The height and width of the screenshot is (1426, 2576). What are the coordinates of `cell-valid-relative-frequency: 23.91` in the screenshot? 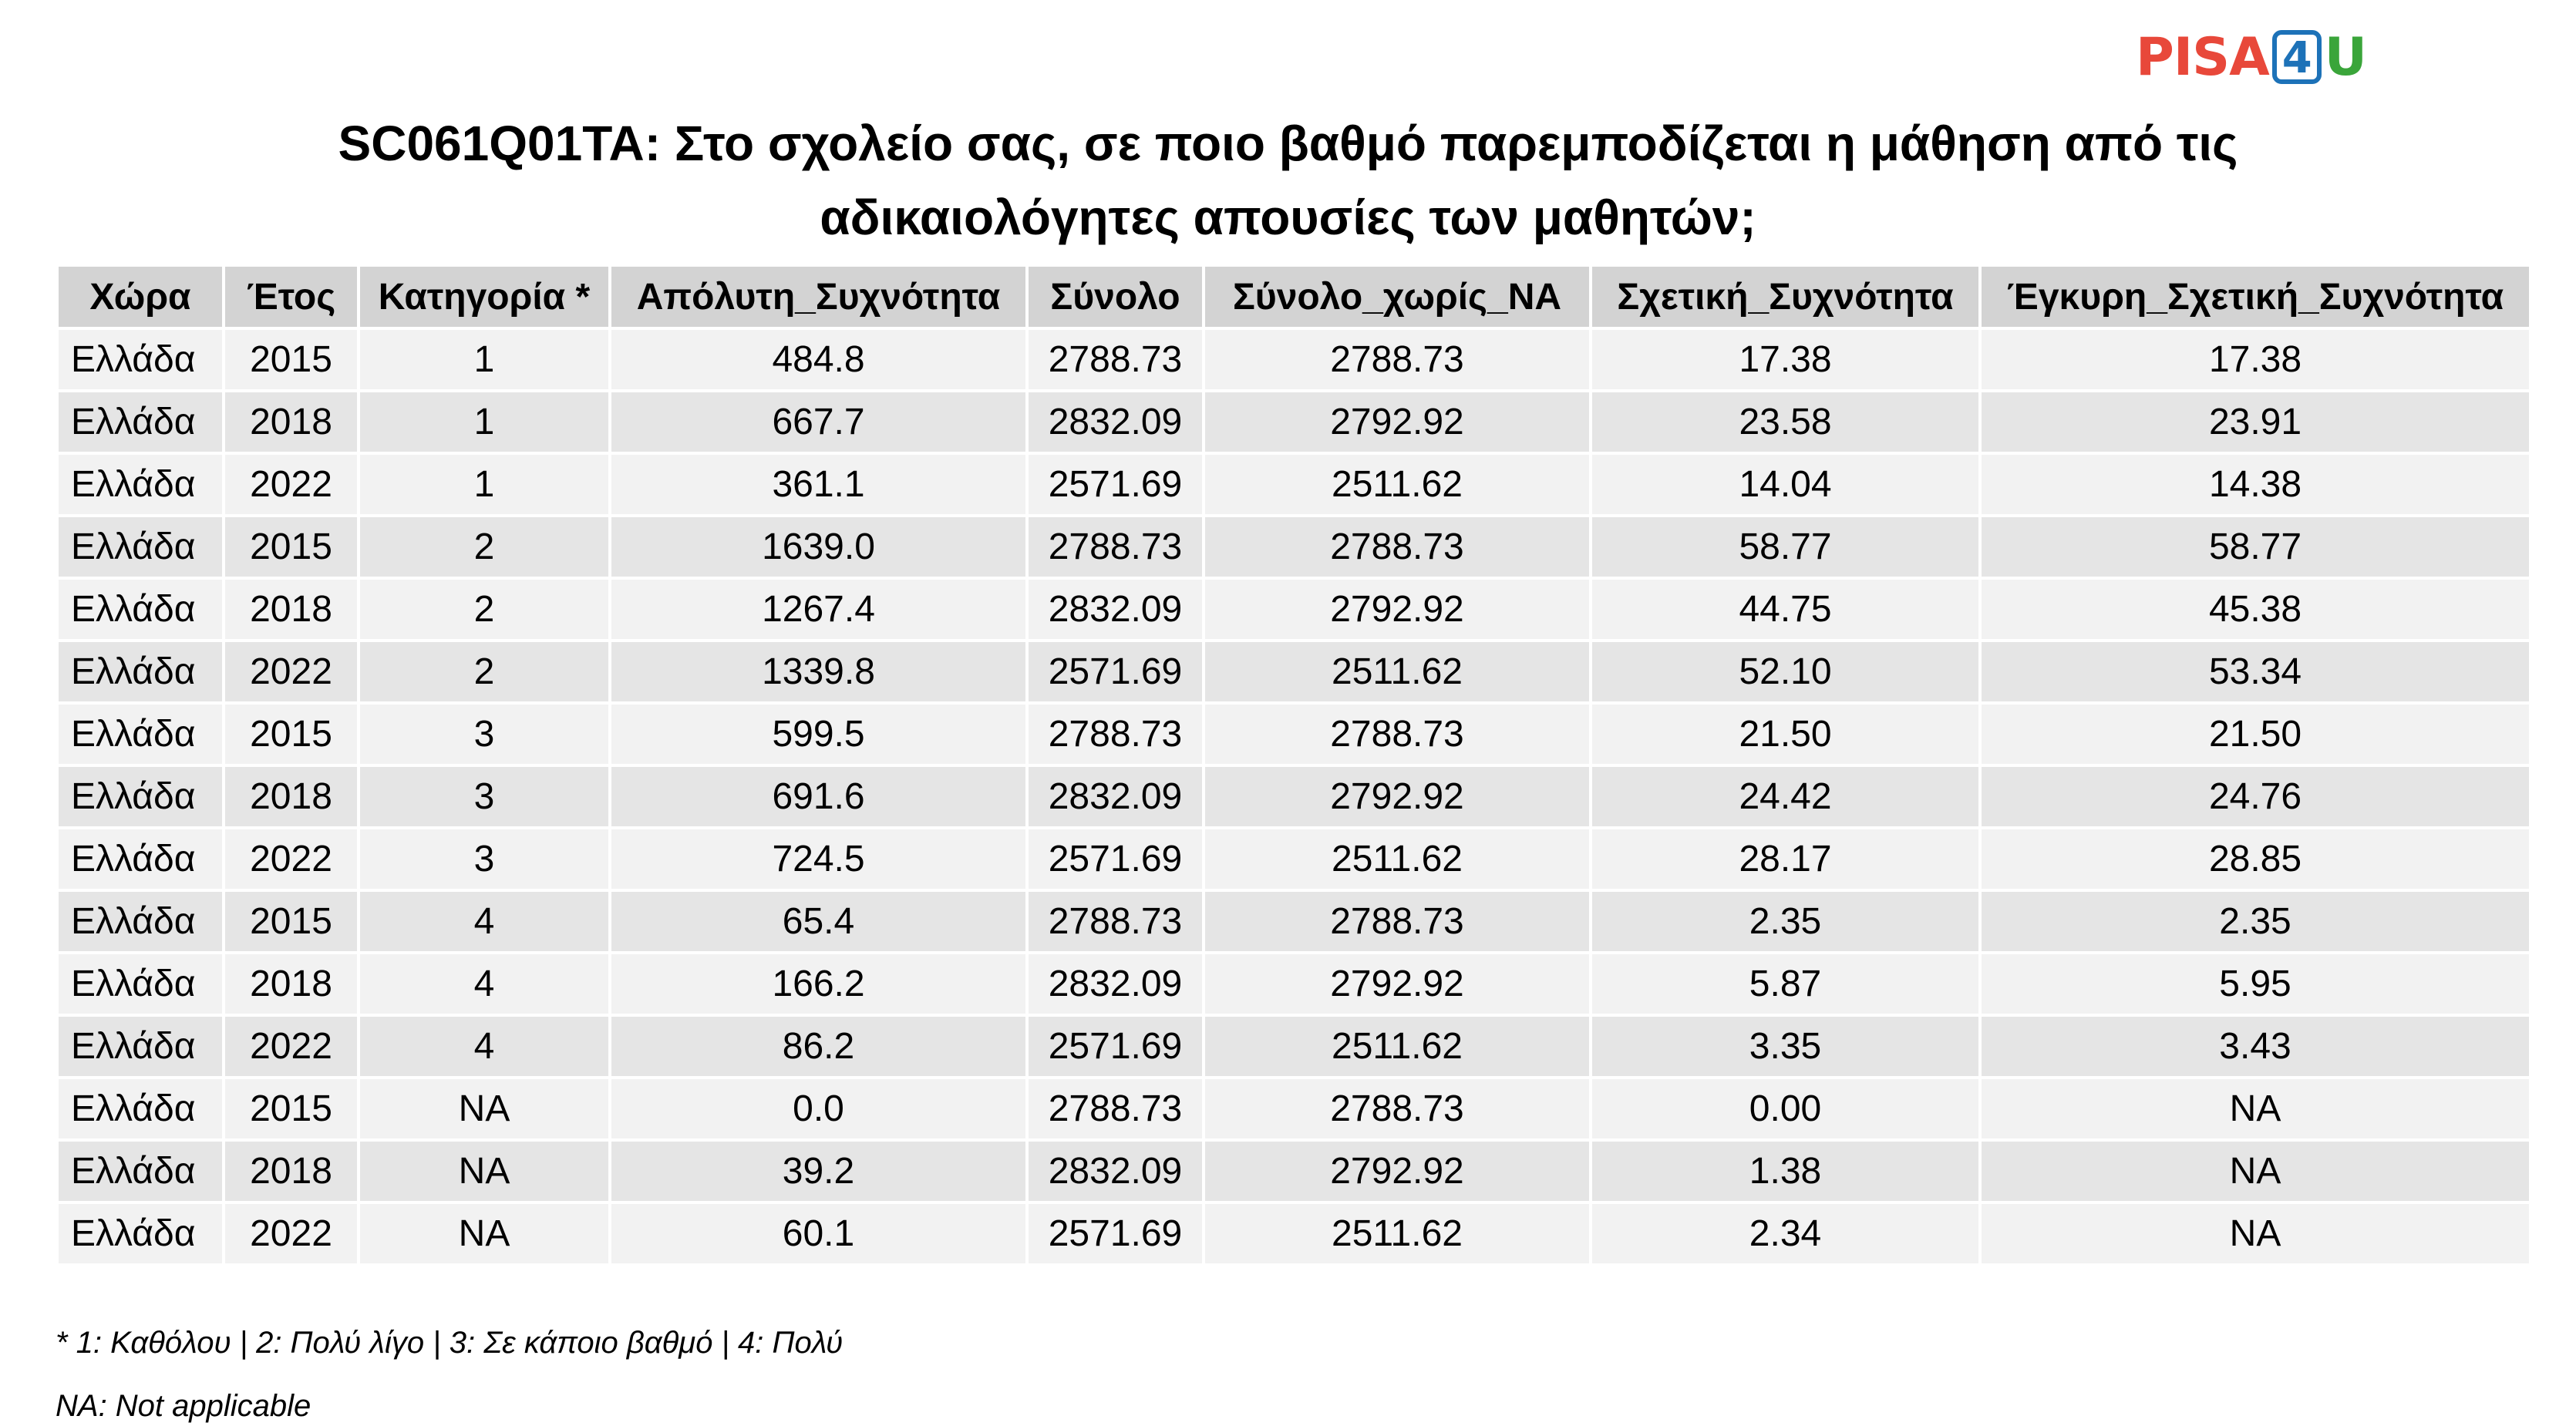 It's located at (2255, 422).